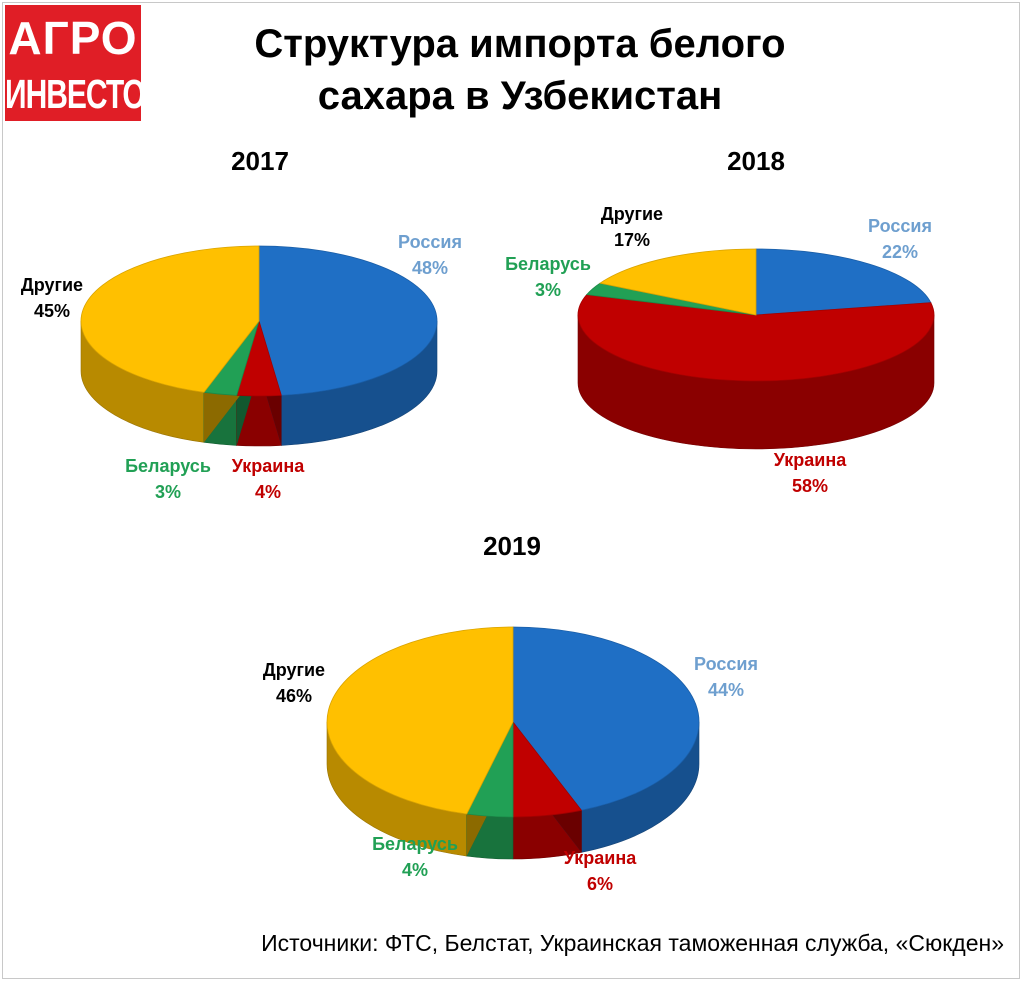 The width and height of the screenshot is (1024, 983). Describe the element at coordinates (430, 268) in the screenshot. I see `slice-value-Россия: 48%` at that location.